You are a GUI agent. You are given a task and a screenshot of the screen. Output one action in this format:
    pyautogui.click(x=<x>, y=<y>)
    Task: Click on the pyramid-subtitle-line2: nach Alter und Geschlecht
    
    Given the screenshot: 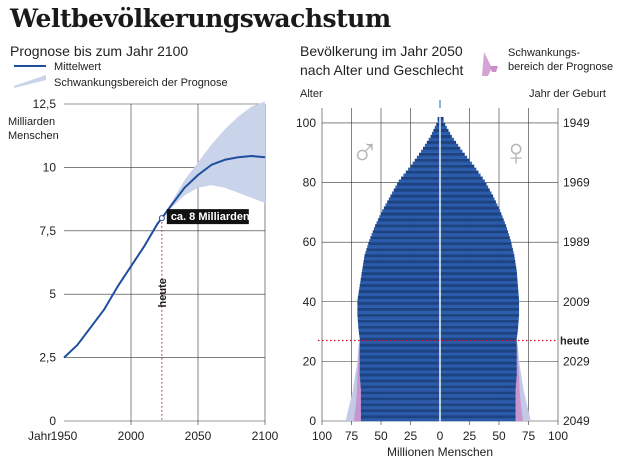 What is the action you would take?
    pyautogui.click(x=382, y=70)
    